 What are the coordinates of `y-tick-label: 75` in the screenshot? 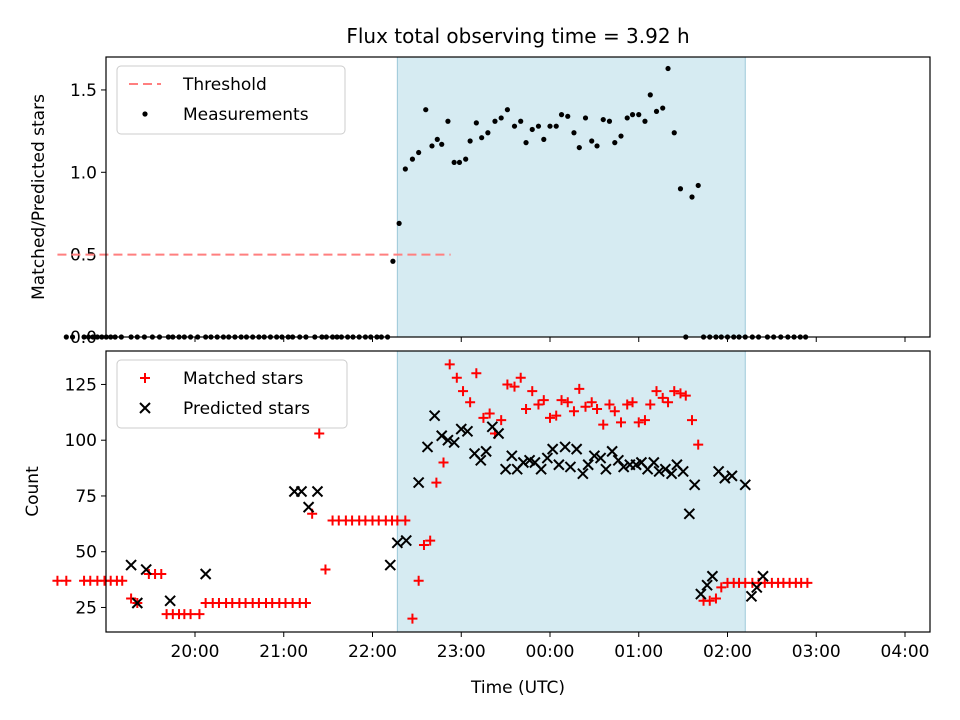 It's located at (86, 497).